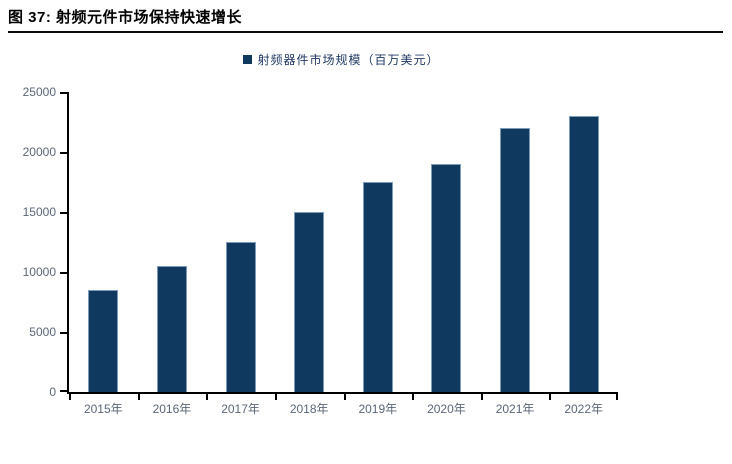 This screenshot has height=464, width=732. I want to click on y-axis-label: 15000, so click(39, 212).